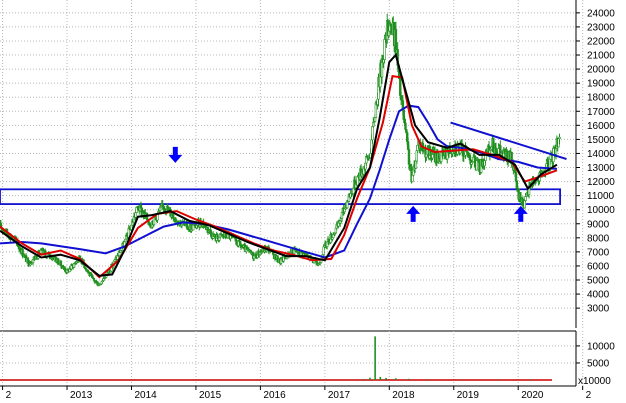 Image resolution: width=626 pixels, height=403 pixels. Describe the element at coordinates (595, 355) in the screenshot. I see `volume-y-ticks: 10000 5000` at that location.